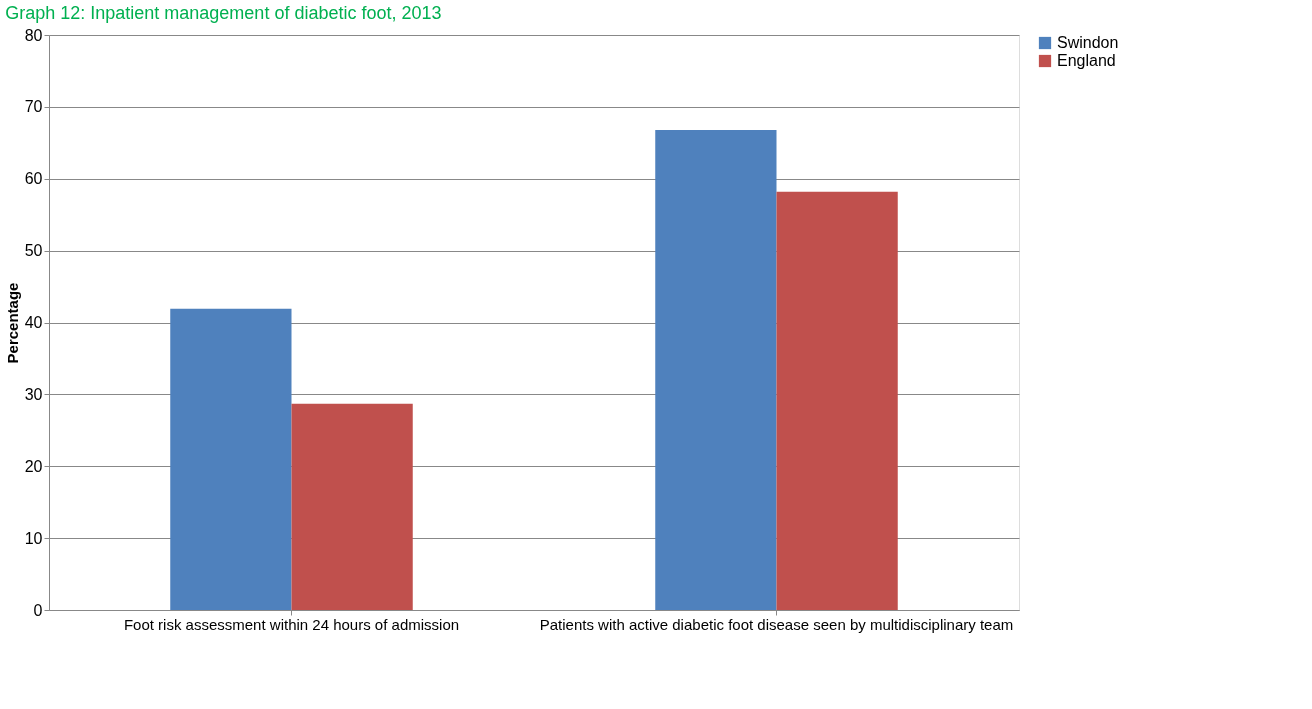  Describe the element at coordinates (33, 179) in the screenshot. I see `y-tick-label: 60` at that location.